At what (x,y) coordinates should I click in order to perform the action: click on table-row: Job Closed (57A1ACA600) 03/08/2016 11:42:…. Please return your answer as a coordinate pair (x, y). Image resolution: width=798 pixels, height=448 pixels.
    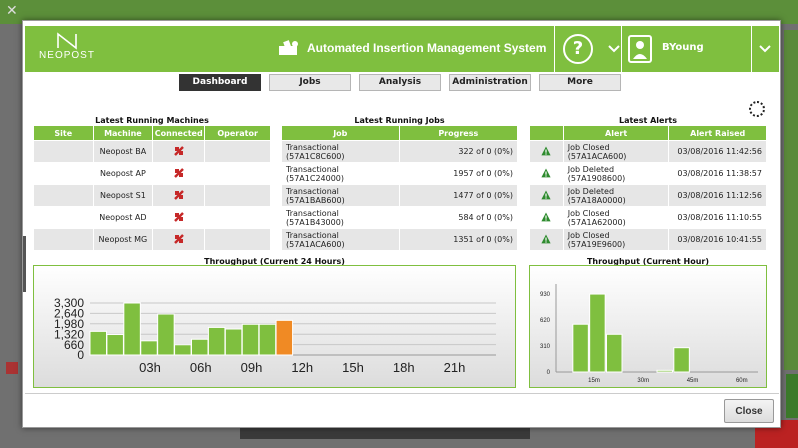
    Looking at the image, I should click on (648, 151).